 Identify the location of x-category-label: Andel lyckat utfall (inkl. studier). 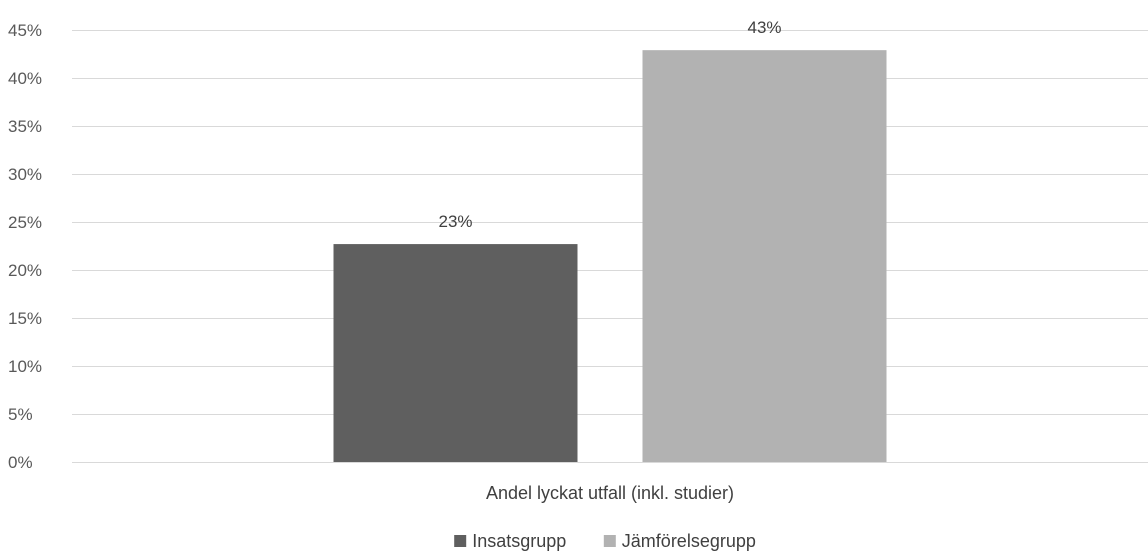
(610, 493).